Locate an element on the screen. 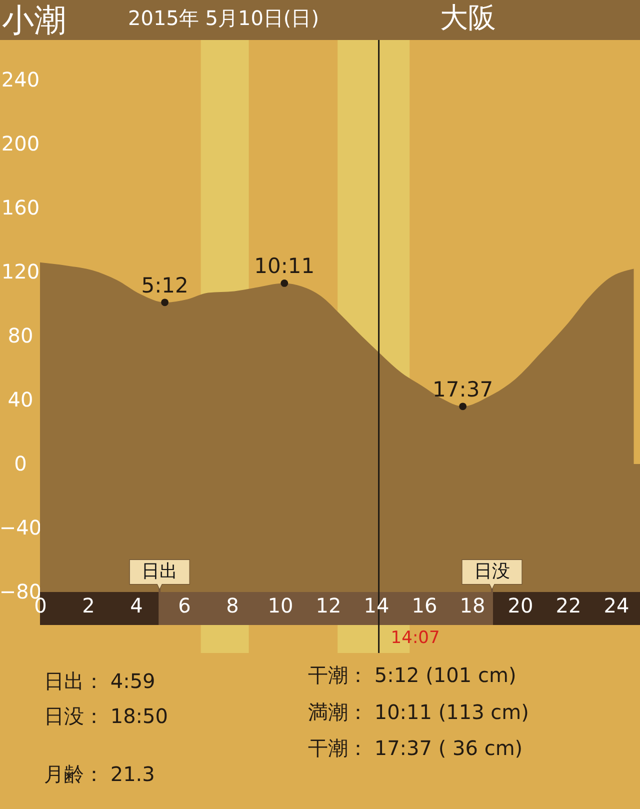  x-tick-label: 24 is located at coordinates (617, 606).